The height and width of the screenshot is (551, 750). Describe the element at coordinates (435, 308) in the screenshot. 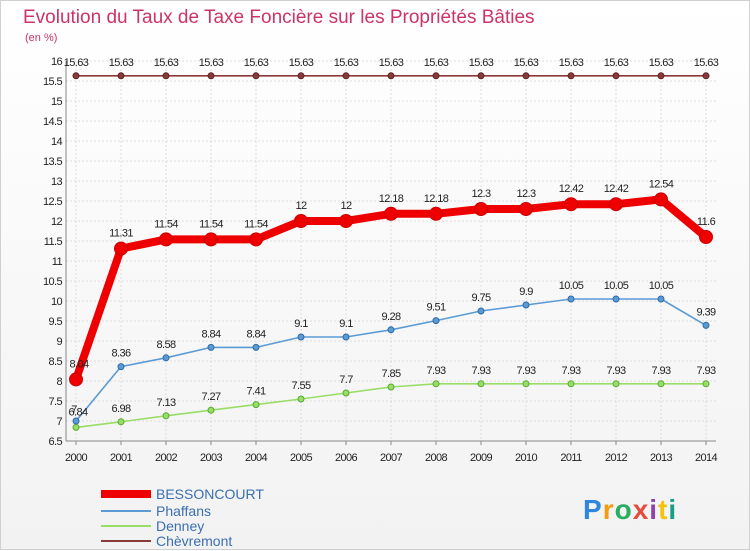

I see `data-label: 9.51` at that location.